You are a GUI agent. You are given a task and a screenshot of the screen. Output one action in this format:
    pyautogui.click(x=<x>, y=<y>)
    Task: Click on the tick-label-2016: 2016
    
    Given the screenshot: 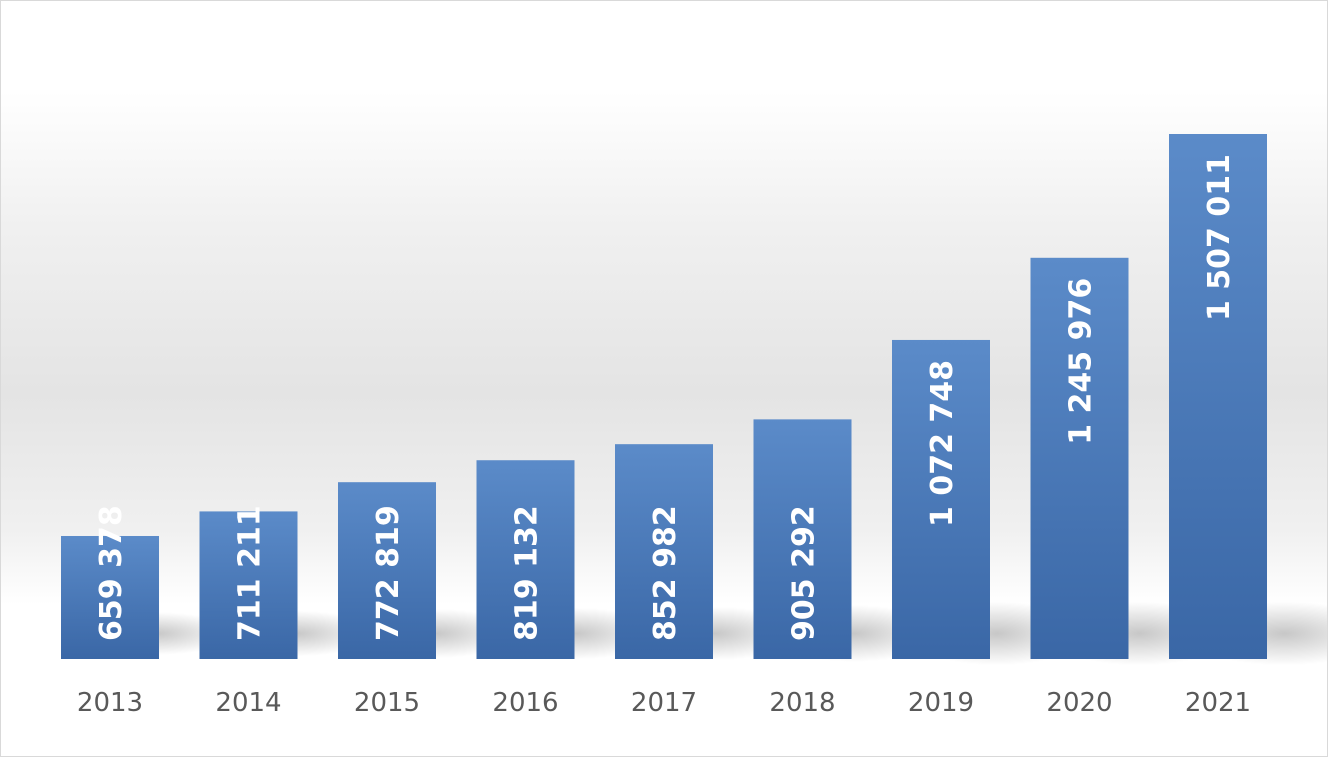 What is the action you would take?
    pyautogui.click(x=525, y=703)
    